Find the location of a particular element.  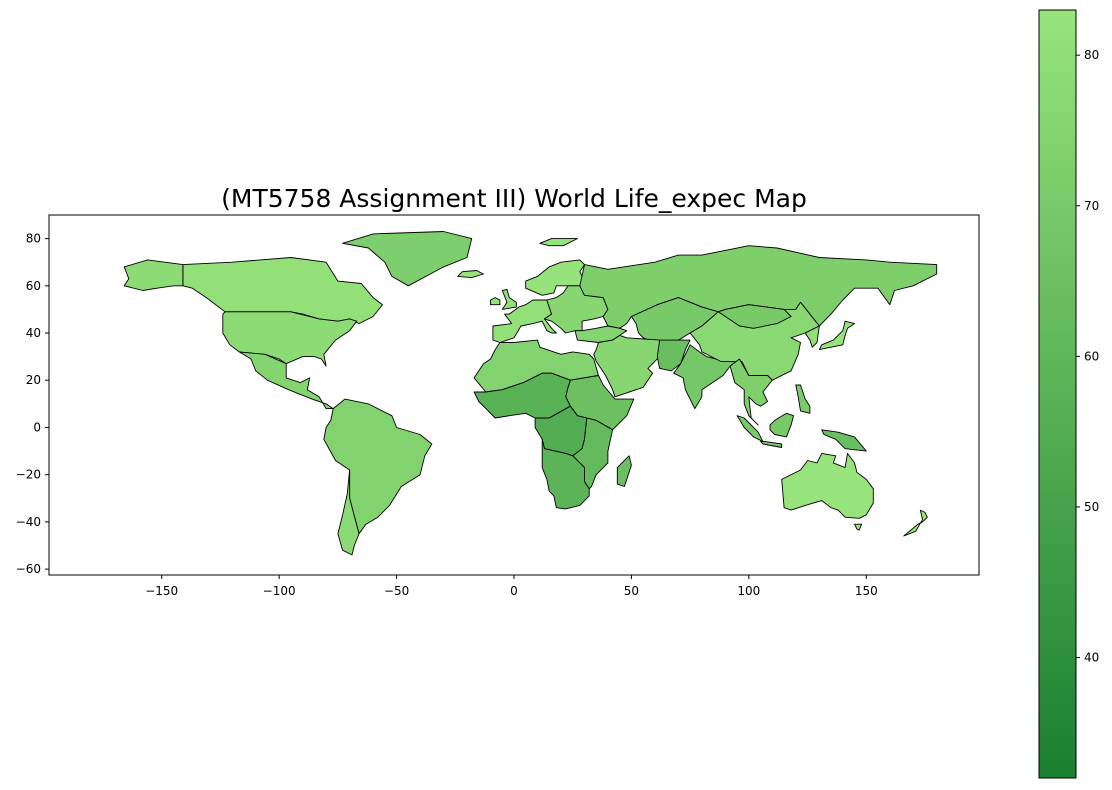

x-axis-ticks: −150 −100 −50 0 50 100 150 is located at coordinates (511, 586).